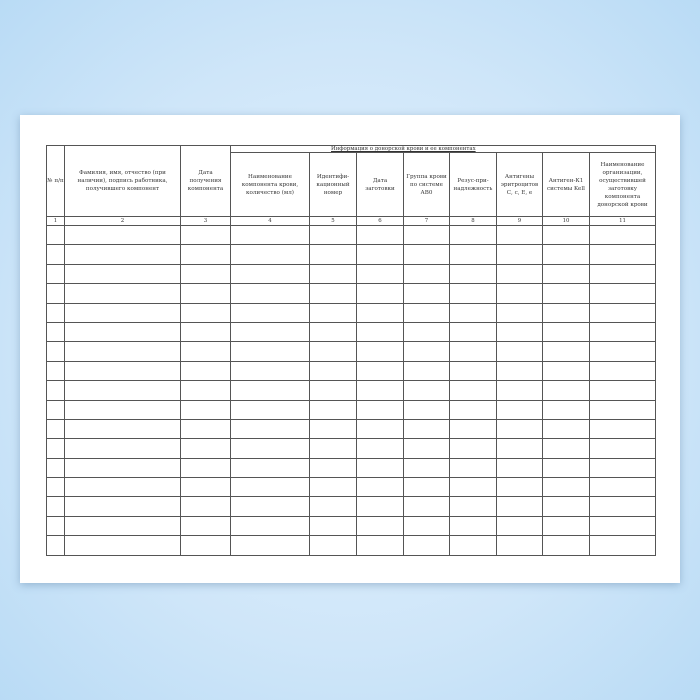 The width and height of the screenshot is (700, 700). What do you see at coordinates (566, 221) in the screenshot?
I see `column-number: 10` at bounding box center [566, 221].